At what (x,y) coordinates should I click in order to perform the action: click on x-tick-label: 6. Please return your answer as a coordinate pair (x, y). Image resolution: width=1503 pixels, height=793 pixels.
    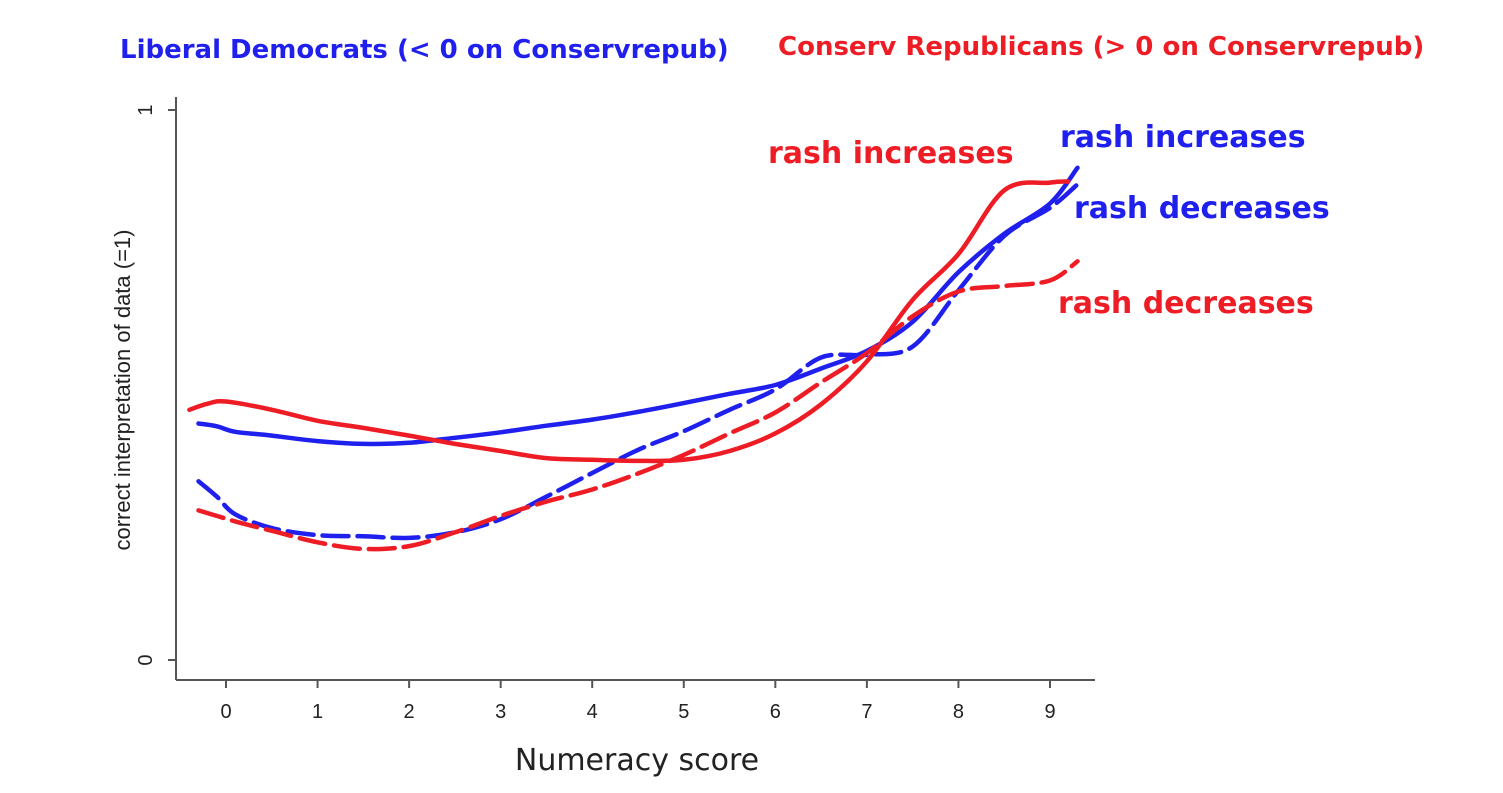
    Looking at the image, I should click on (775, 712).